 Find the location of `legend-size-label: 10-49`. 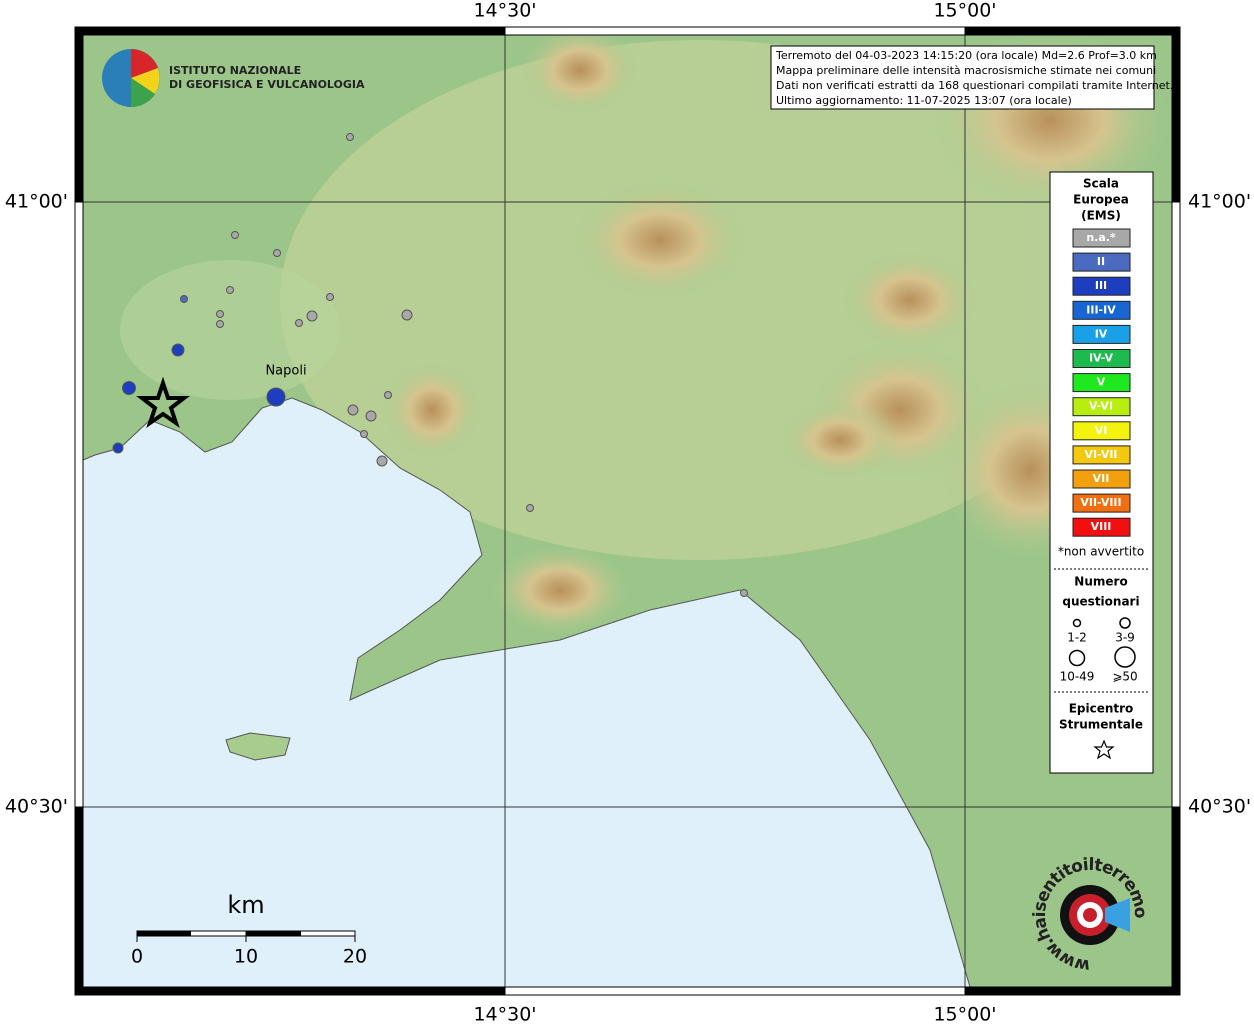

legend-size-label: 10-49 is located at coordinates (1077, 677).